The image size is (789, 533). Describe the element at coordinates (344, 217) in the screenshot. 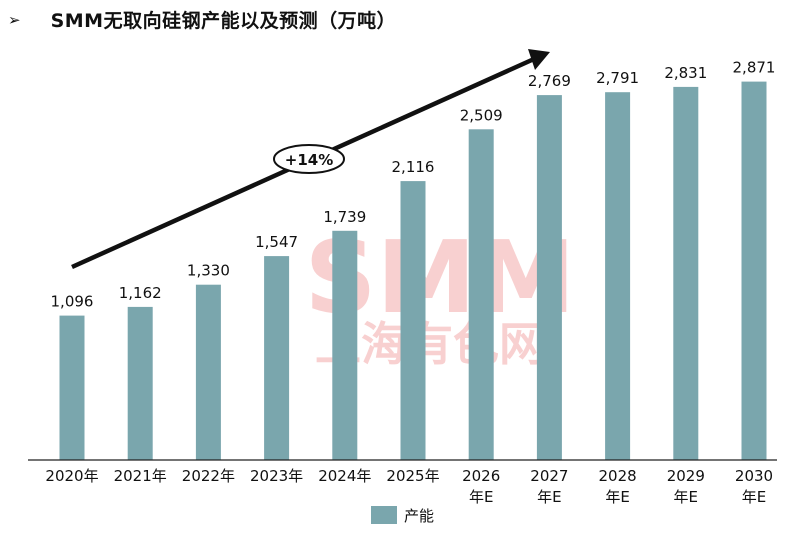

I see `value-label-4: 1,739` at that location.